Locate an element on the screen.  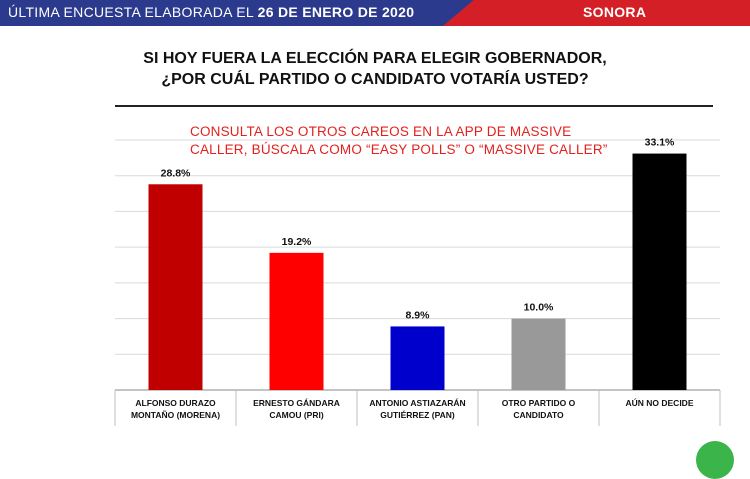
category-label: AÚN NO DECIDE is located at coordinates (659, 402).